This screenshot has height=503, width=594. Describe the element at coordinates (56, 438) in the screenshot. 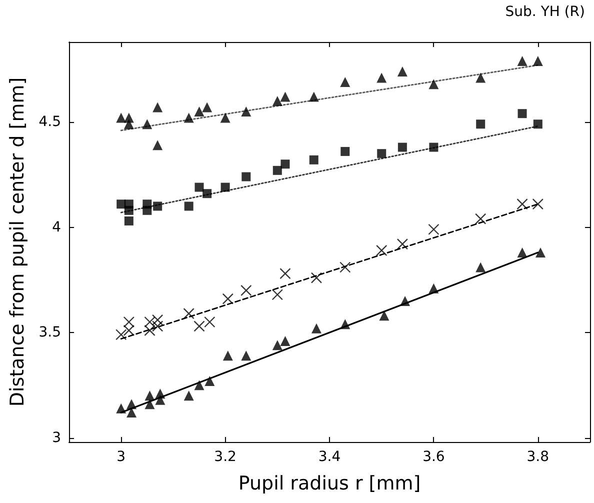

I see `y-tick-label: 3` at that location.